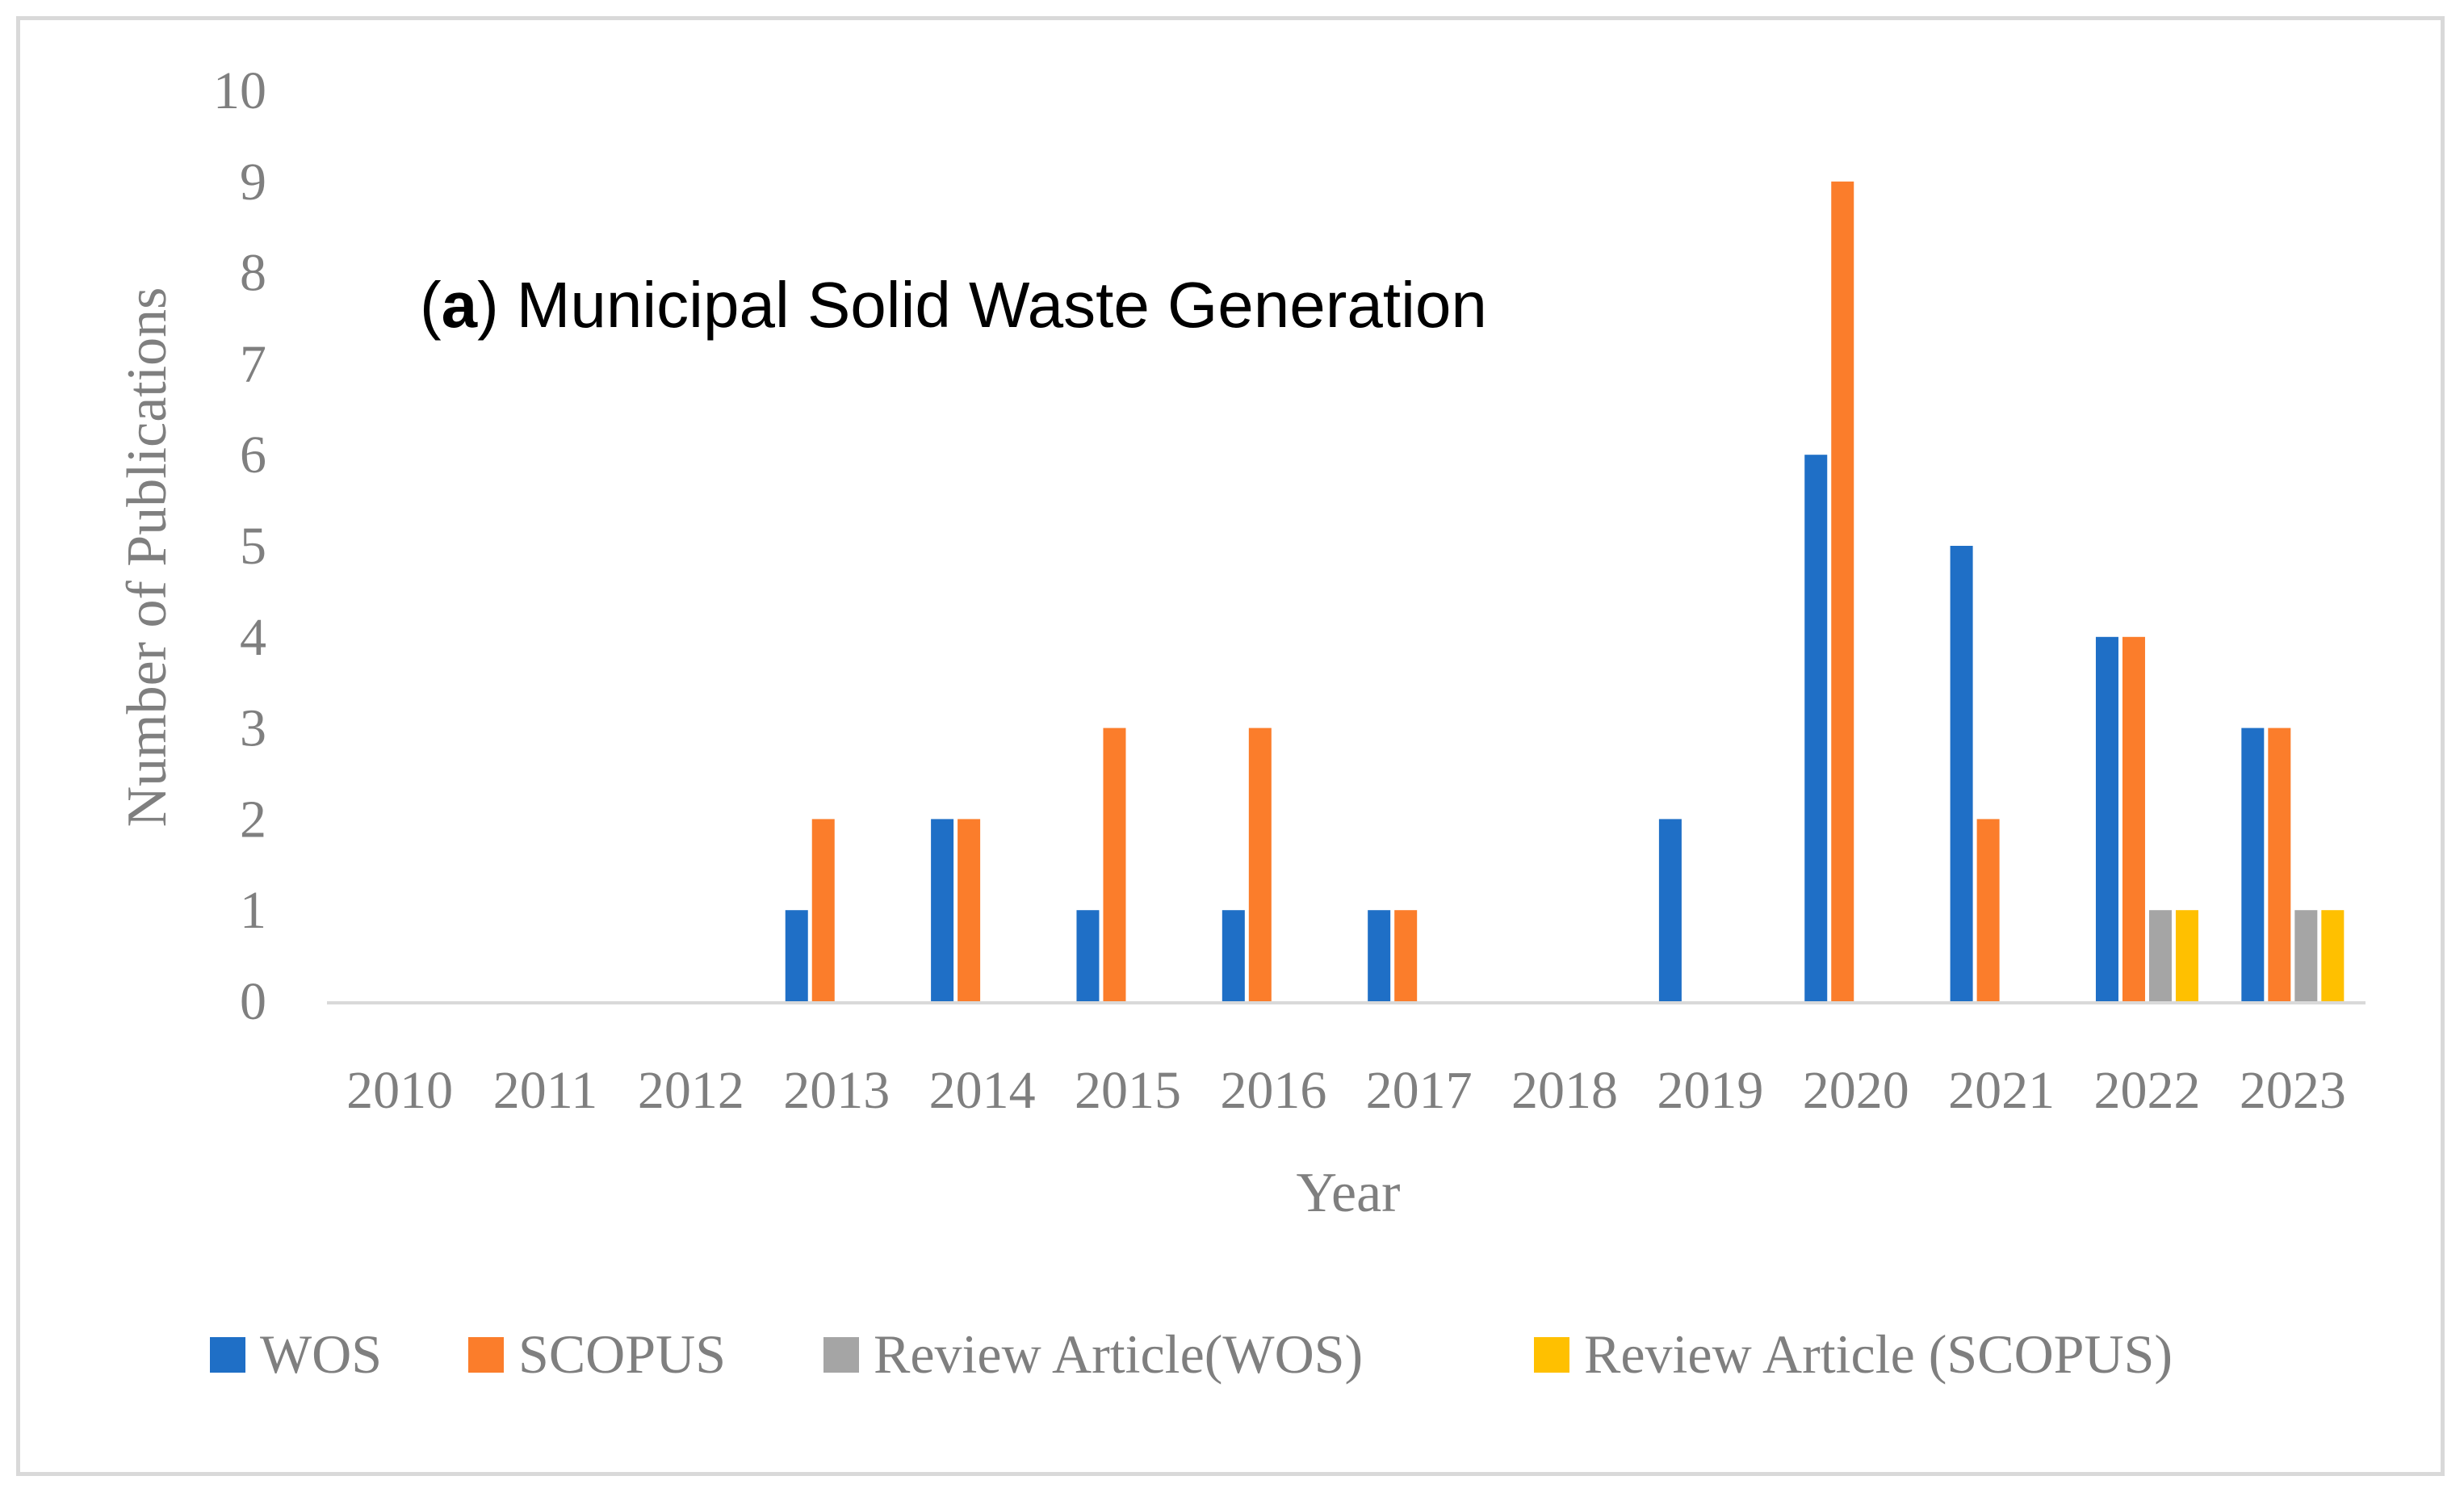 The image size is (2464, 1497). I want to click on annotation-open-paren: (, so click(431, 305).